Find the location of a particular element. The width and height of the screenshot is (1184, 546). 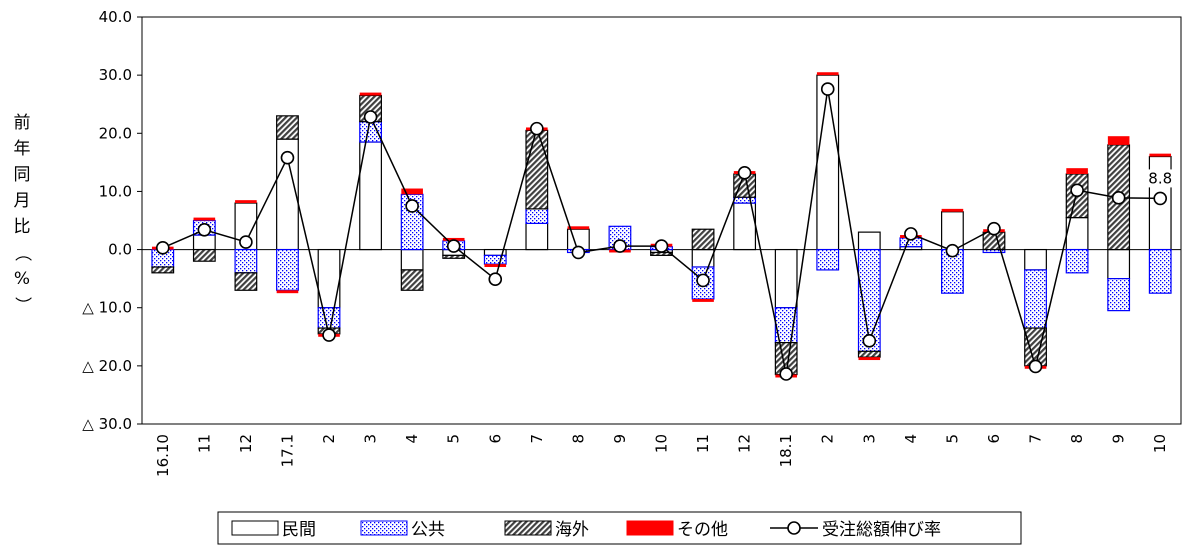

y-tick-label: △ 30.0 is located at coordinates (107, 424).